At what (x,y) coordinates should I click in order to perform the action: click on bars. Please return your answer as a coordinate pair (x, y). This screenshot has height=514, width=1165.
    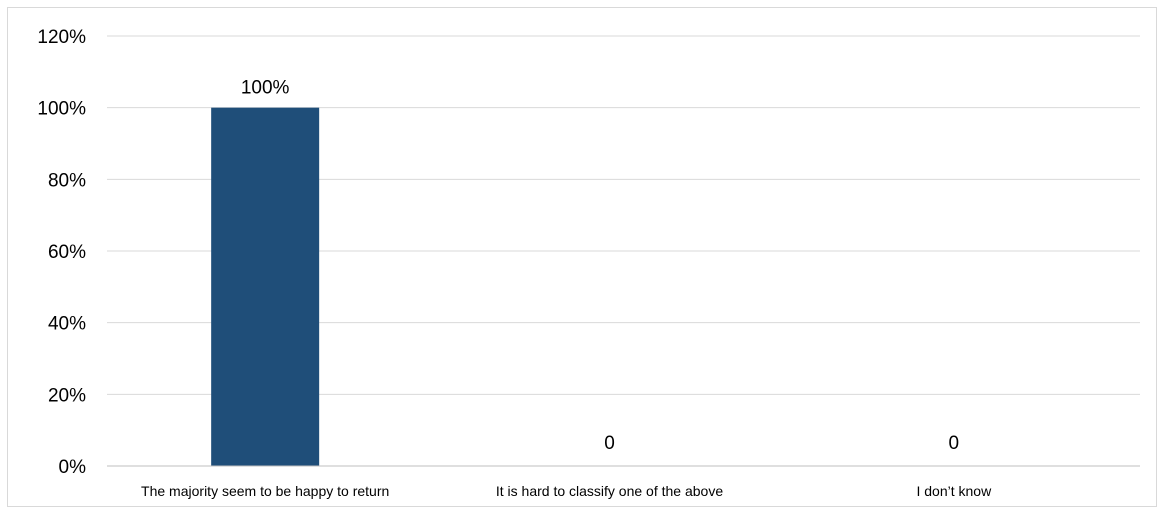
    Looking at the image, I should click on (265, 287).